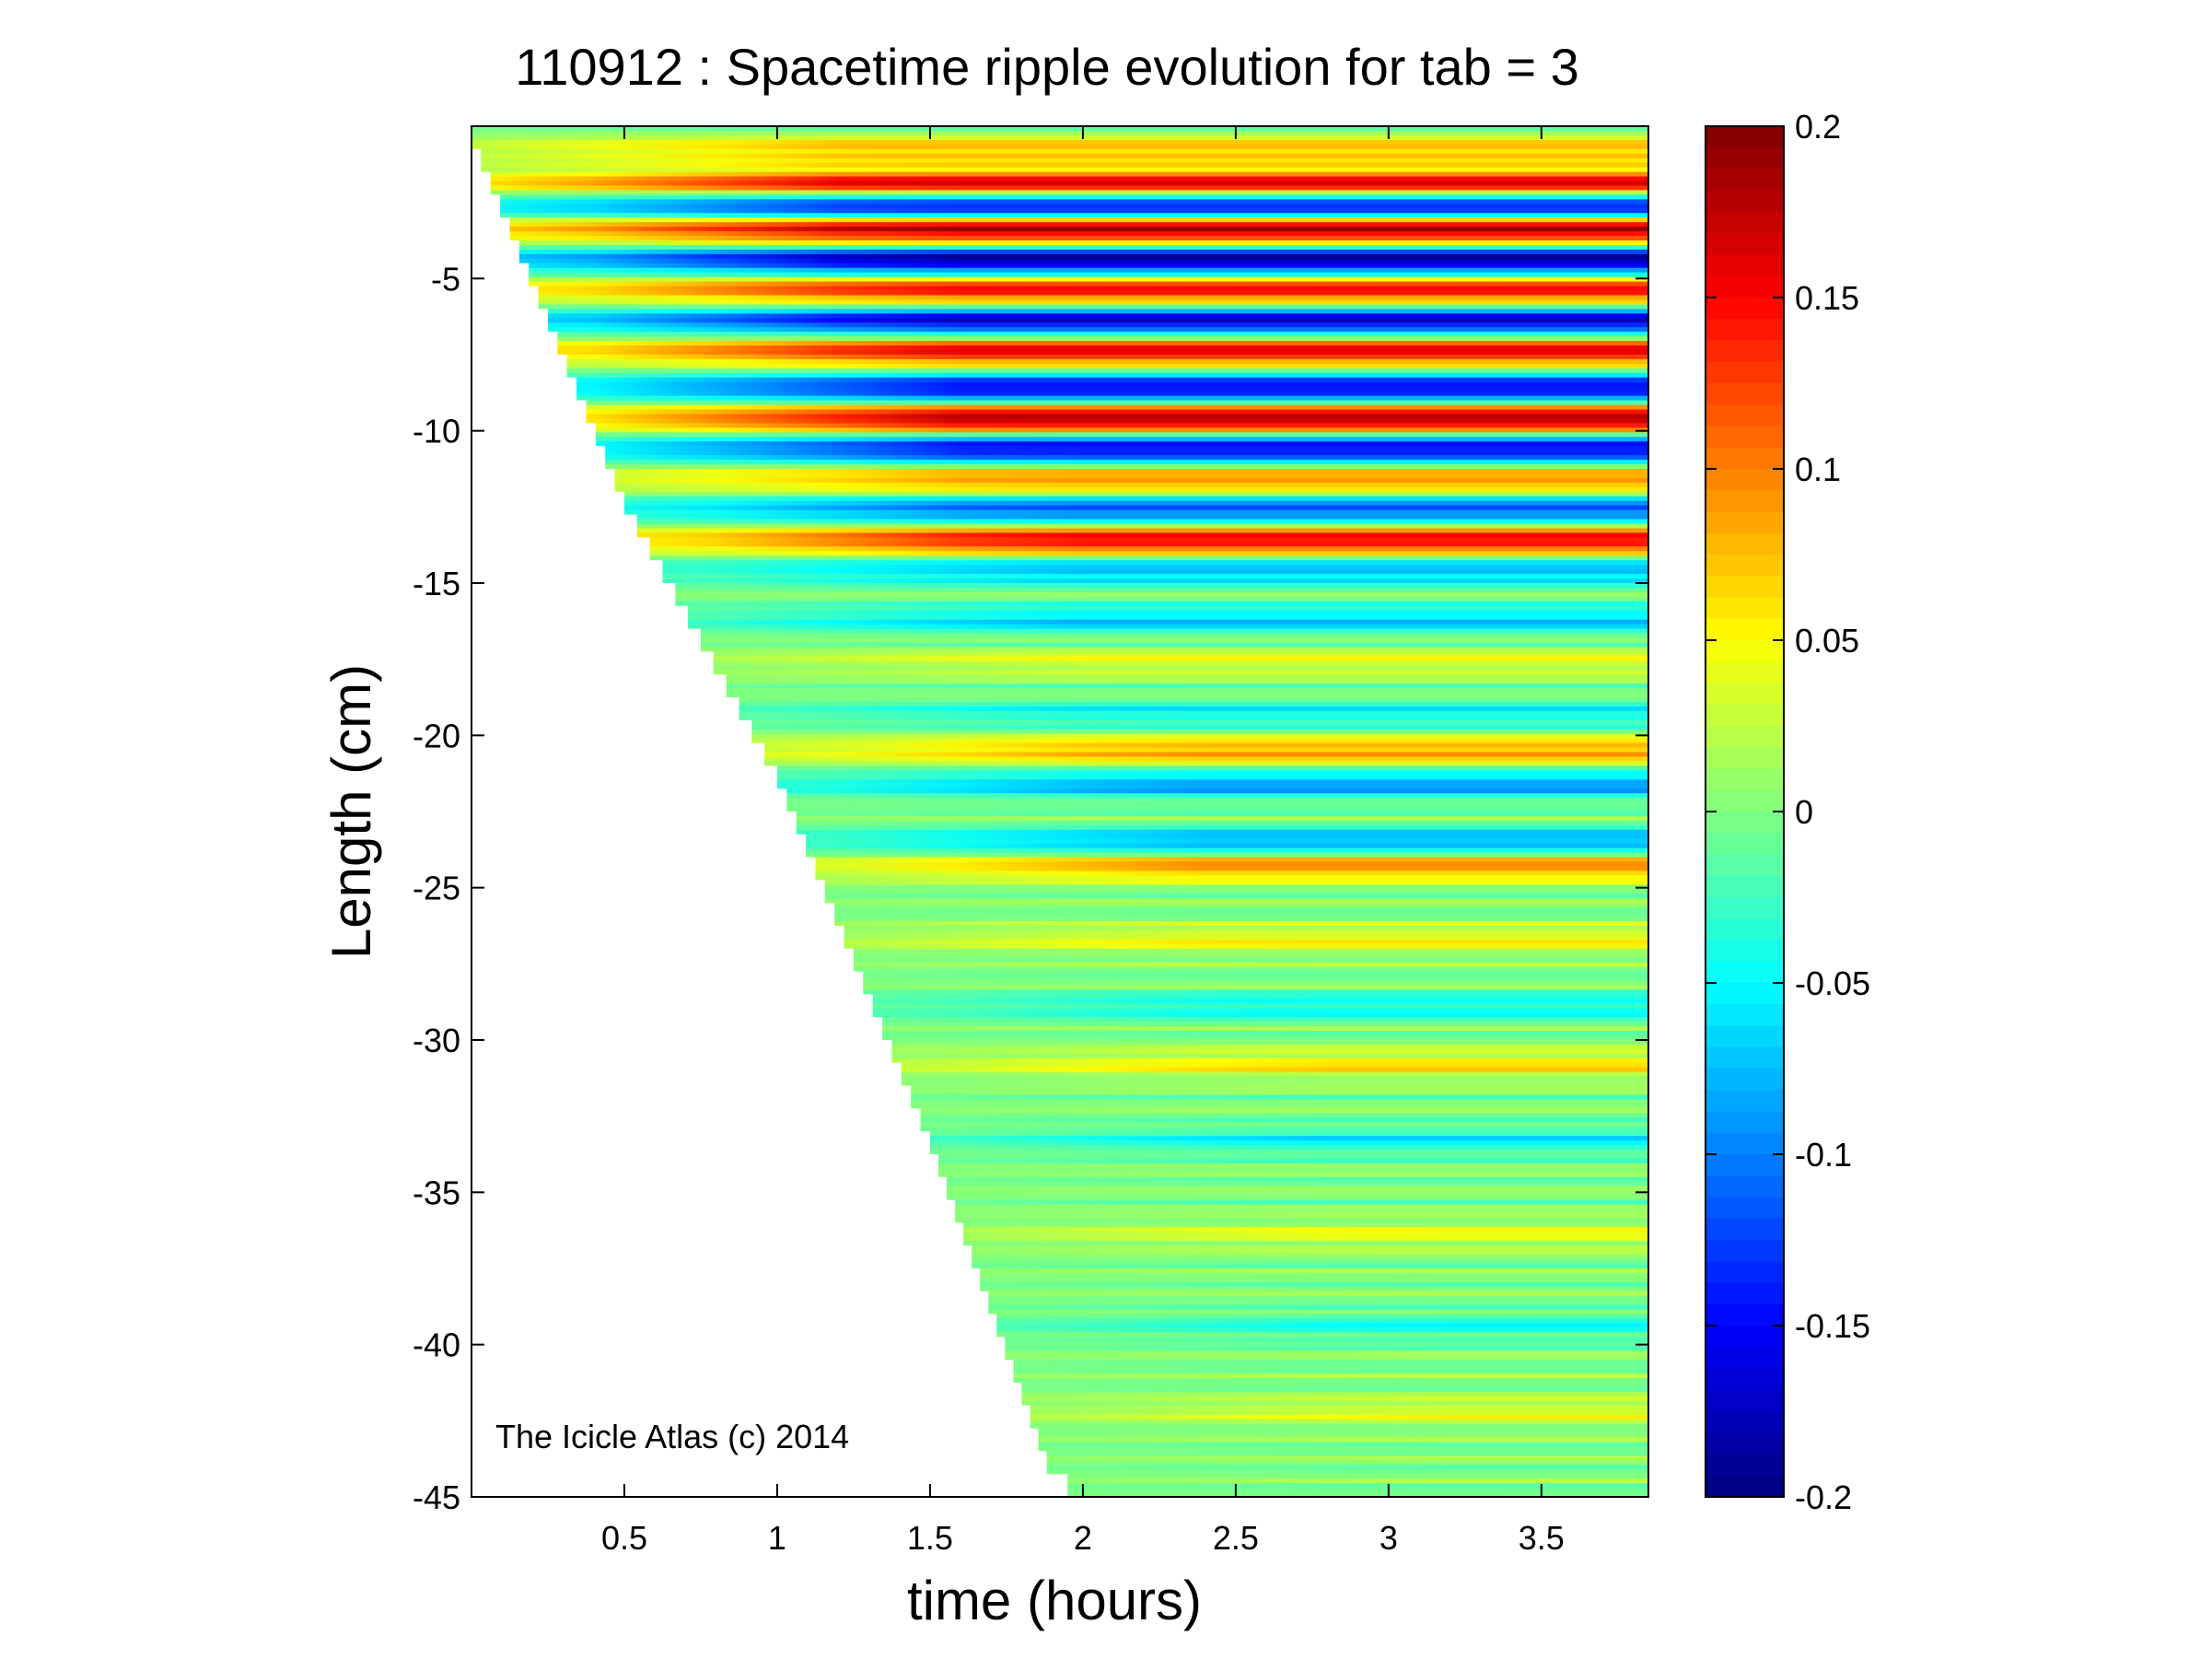 This screenshot has width=2212, height=1659. What do you see at coordinates (1236, 1538) in the screenshot?
I see `x-tick-label: 2.5` at bounding box center [1236, 1538].